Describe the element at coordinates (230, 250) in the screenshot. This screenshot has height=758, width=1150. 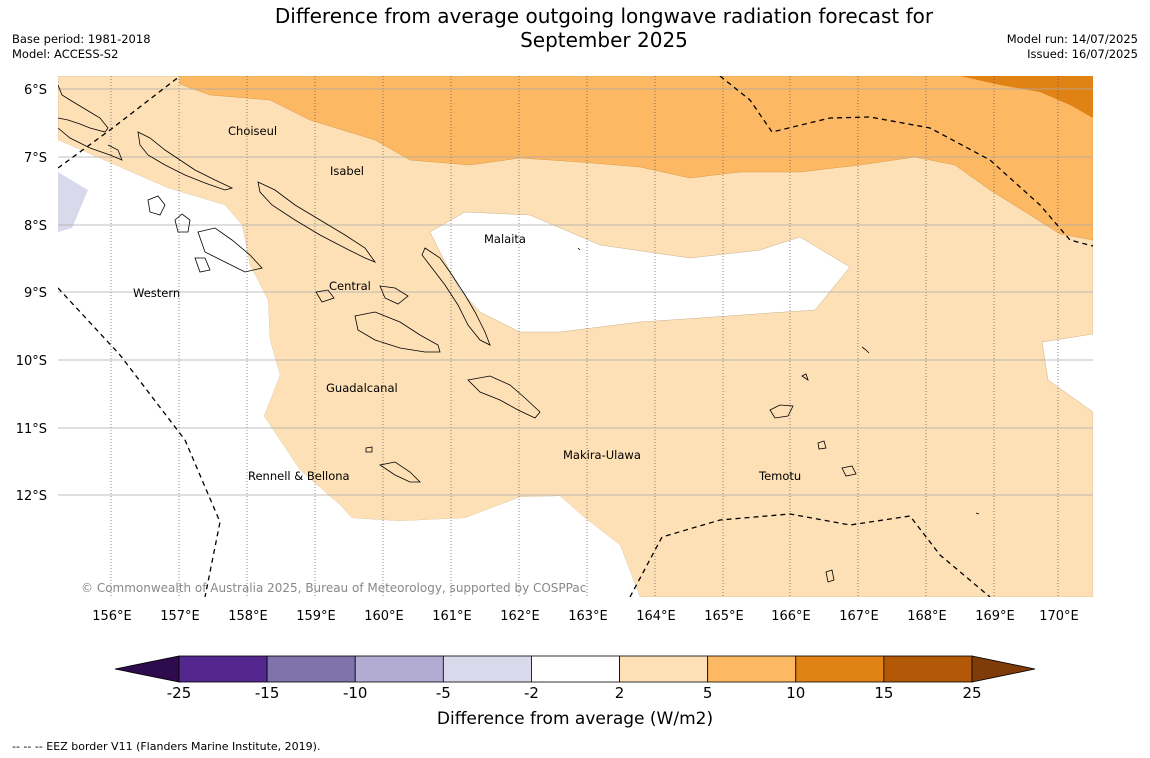
I see `new-georgia-island` at that location.